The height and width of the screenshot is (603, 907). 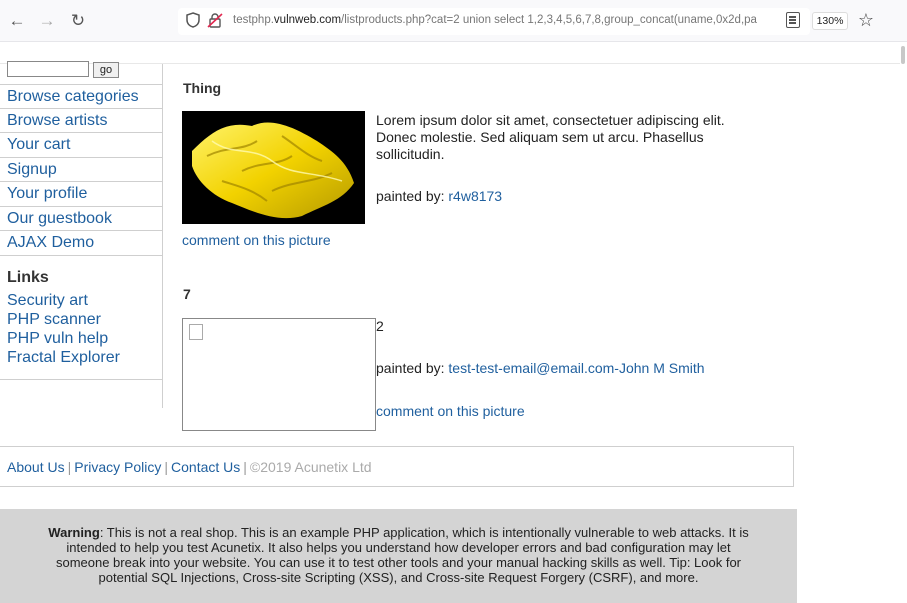 What do you see at coordinates (54, 319) in the screenshot?
I see `link-php-scanner: PHP scanner` at bounding box center [54, 319].